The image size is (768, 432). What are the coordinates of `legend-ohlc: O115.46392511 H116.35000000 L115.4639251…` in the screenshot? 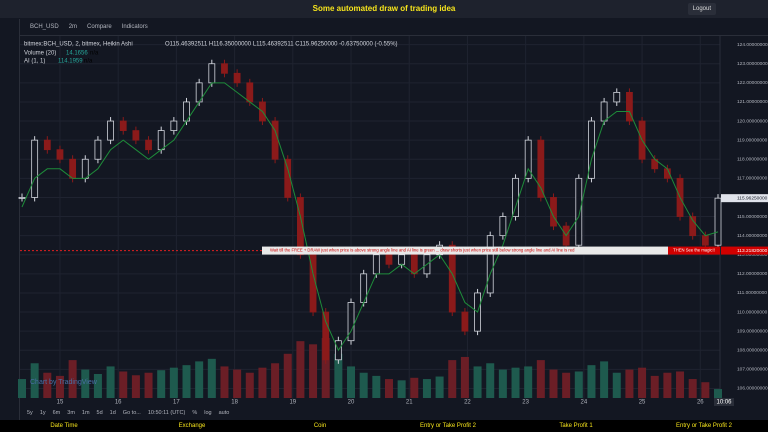 It's located at (281, 45).